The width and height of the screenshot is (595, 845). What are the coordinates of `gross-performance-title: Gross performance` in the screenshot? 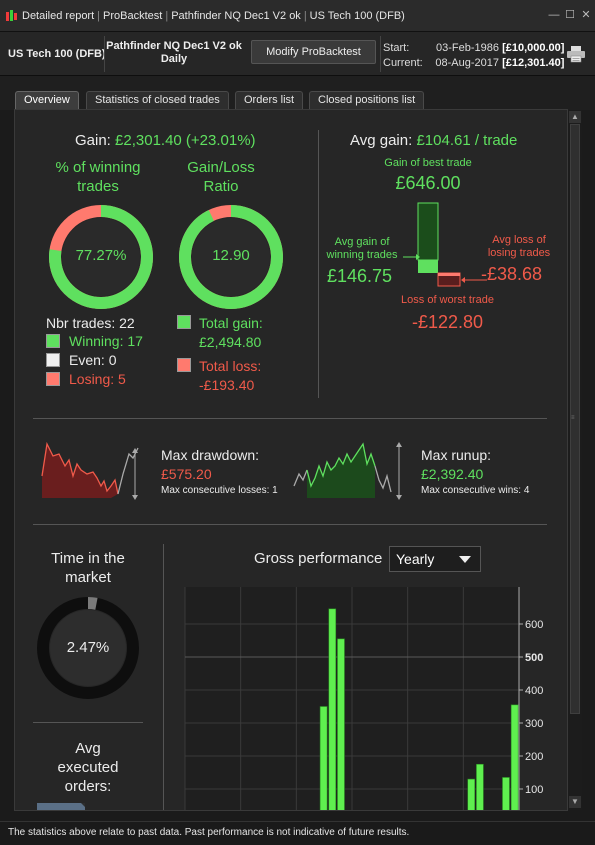 It's located at (318, 558).